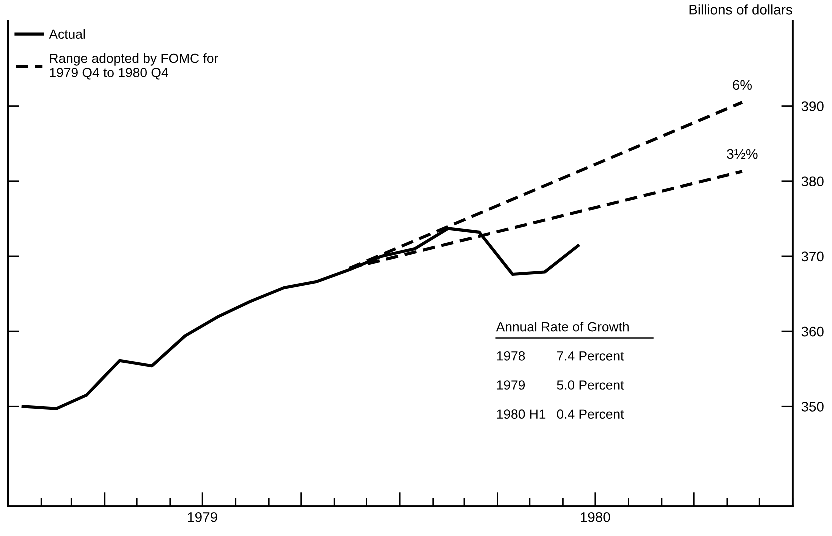 This screenshot has width=832, height=536. What do you see at coordinates (521, 415) in the screenshot?
I see `annotation: 1980 H1` at bounding box center [521, 415].